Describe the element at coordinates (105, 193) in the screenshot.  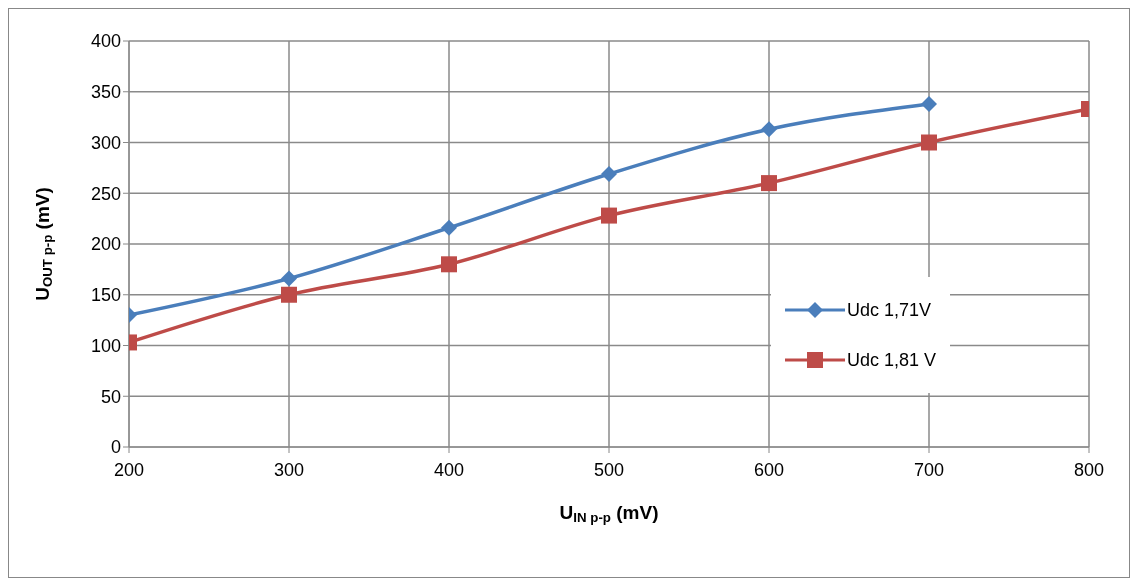
I see `y-tick-label: 250` at that location.